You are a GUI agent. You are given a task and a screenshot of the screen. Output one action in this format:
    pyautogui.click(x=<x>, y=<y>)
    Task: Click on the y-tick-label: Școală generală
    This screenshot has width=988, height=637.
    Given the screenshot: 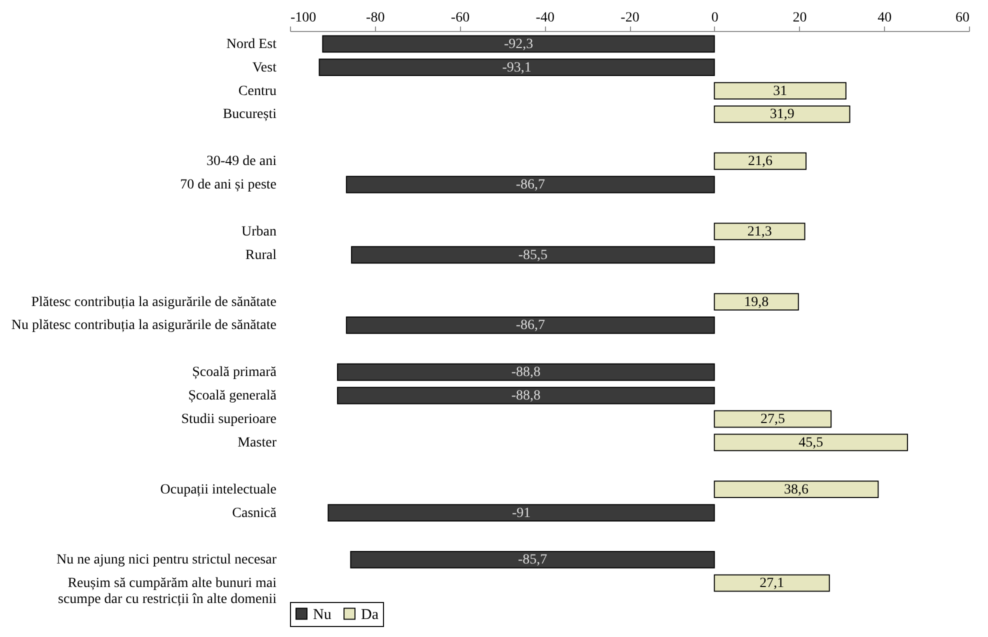 What is the action you would take?
    pyautogui.click(x=233, y=396)
    